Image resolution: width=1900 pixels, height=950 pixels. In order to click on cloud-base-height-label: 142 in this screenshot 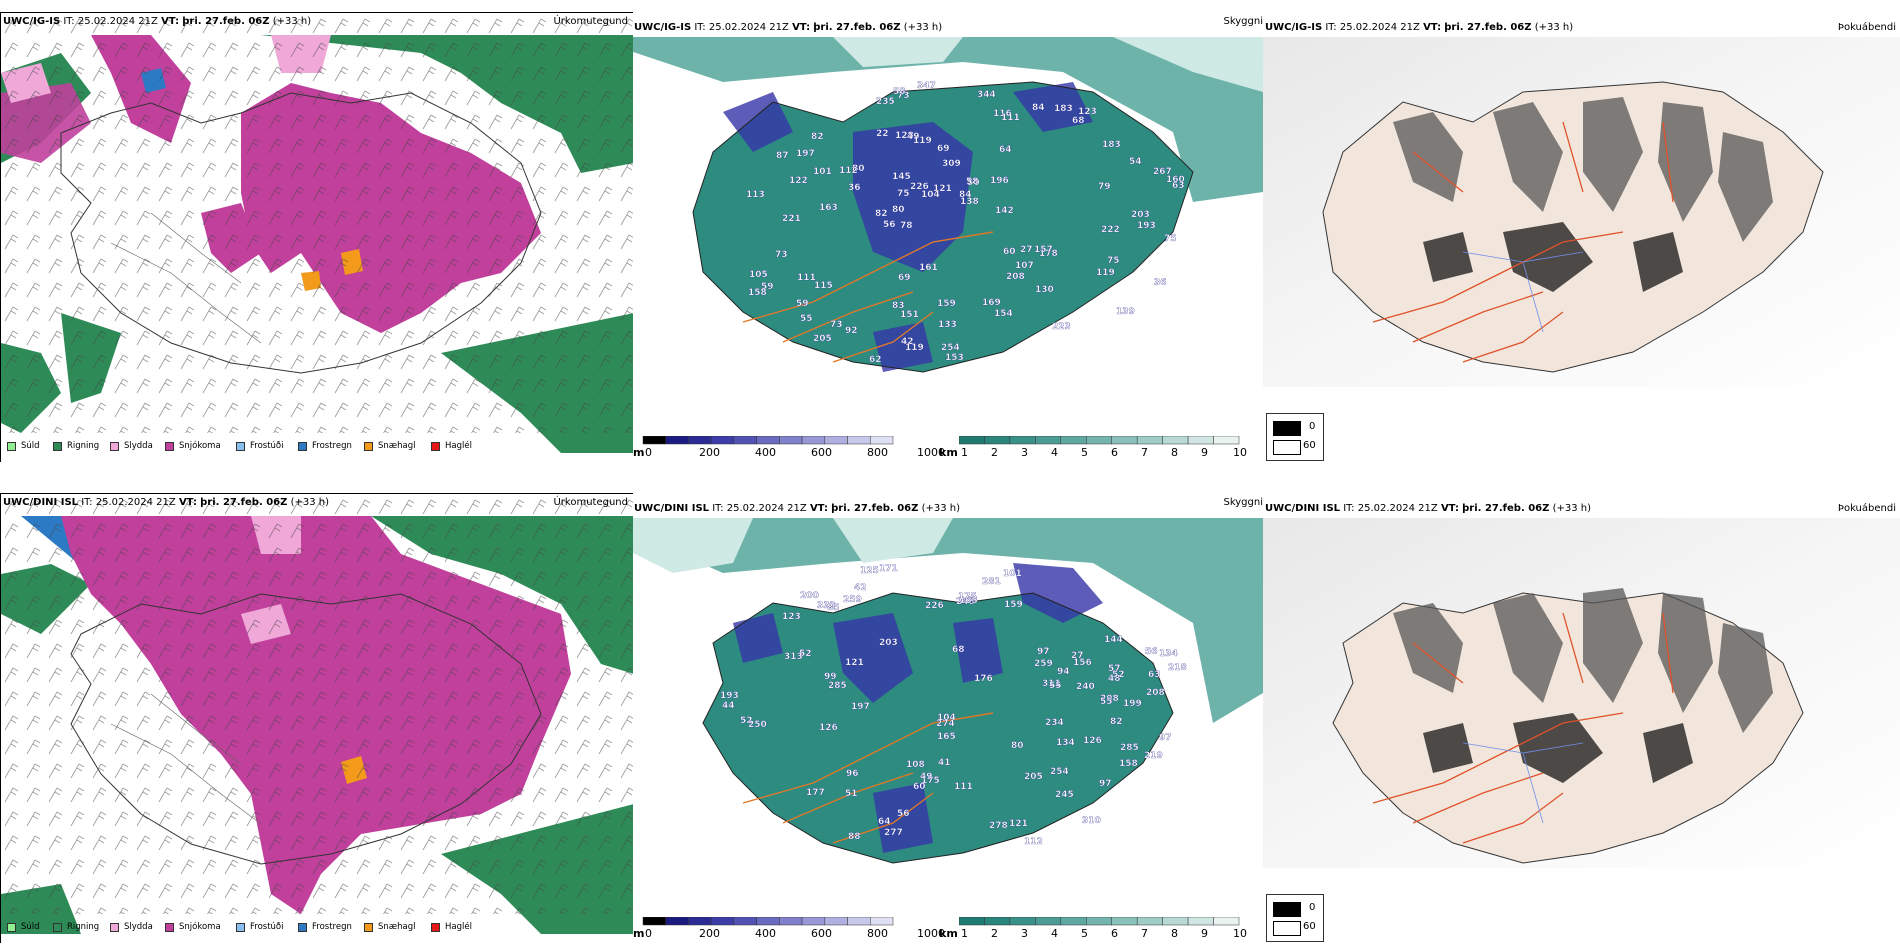, I will do `click(1004, 211)`.